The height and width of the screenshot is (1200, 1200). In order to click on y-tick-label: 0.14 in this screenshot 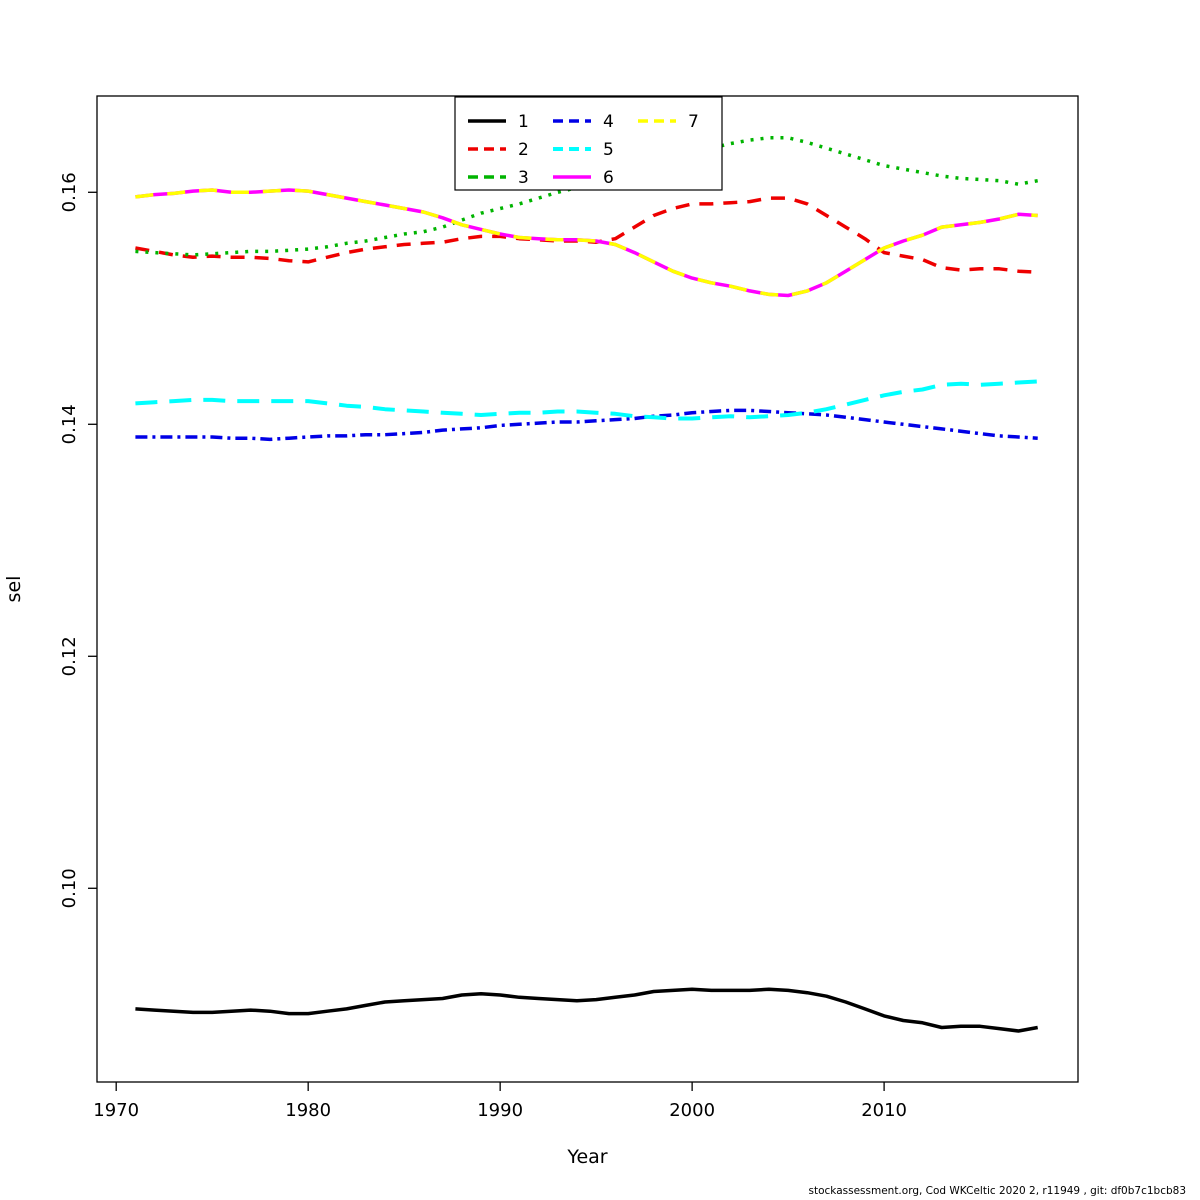, I will do `click(69, 424)`.